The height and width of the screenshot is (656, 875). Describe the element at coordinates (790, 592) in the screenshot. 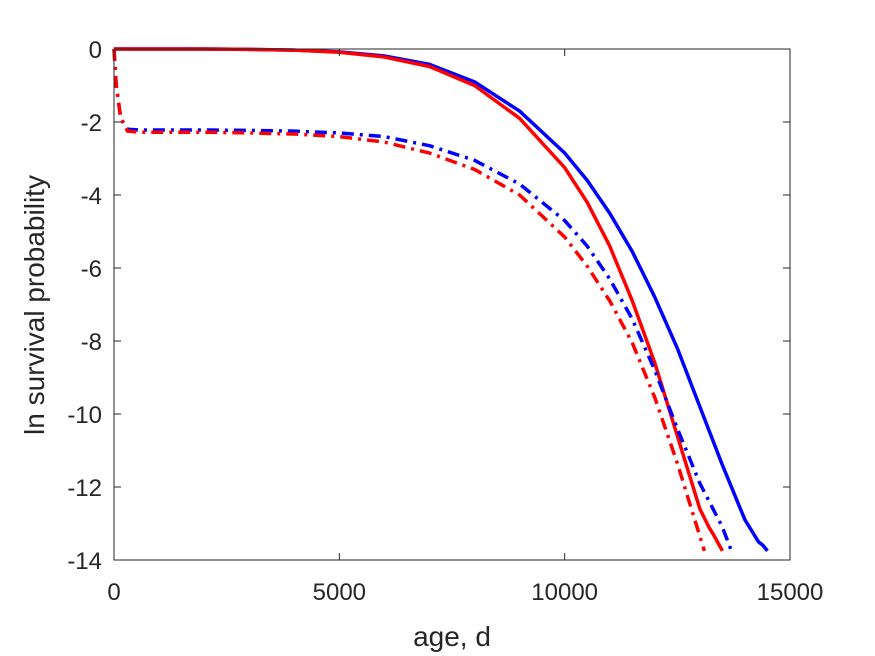

I see `x-tick-label: 15000` at that location.